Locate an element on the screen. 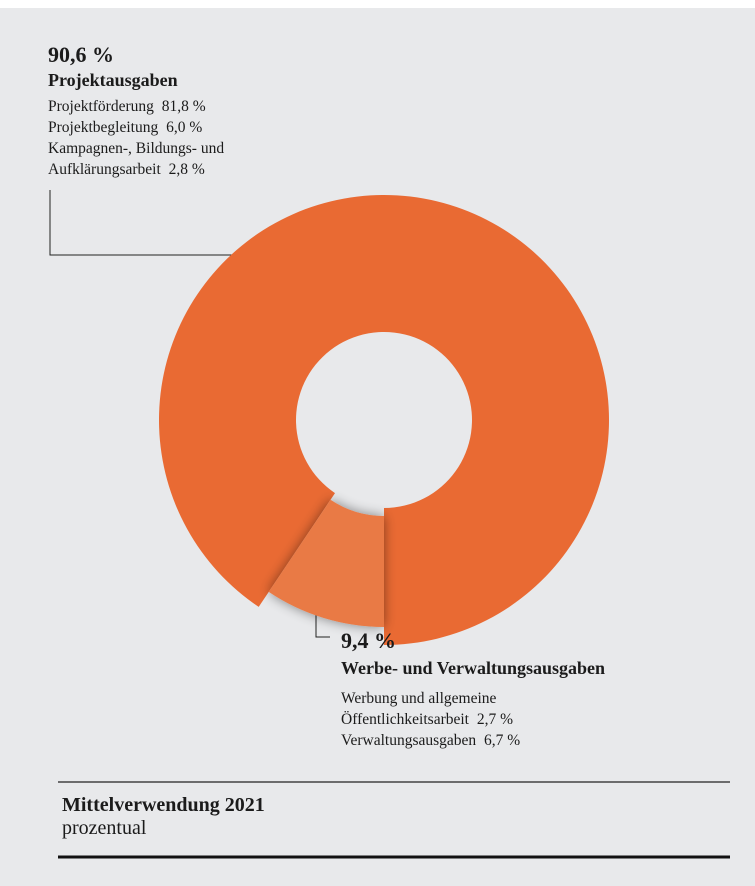 The image size is (755, 886). detail-value: 6,0 % is located at coordinates (184, 127).